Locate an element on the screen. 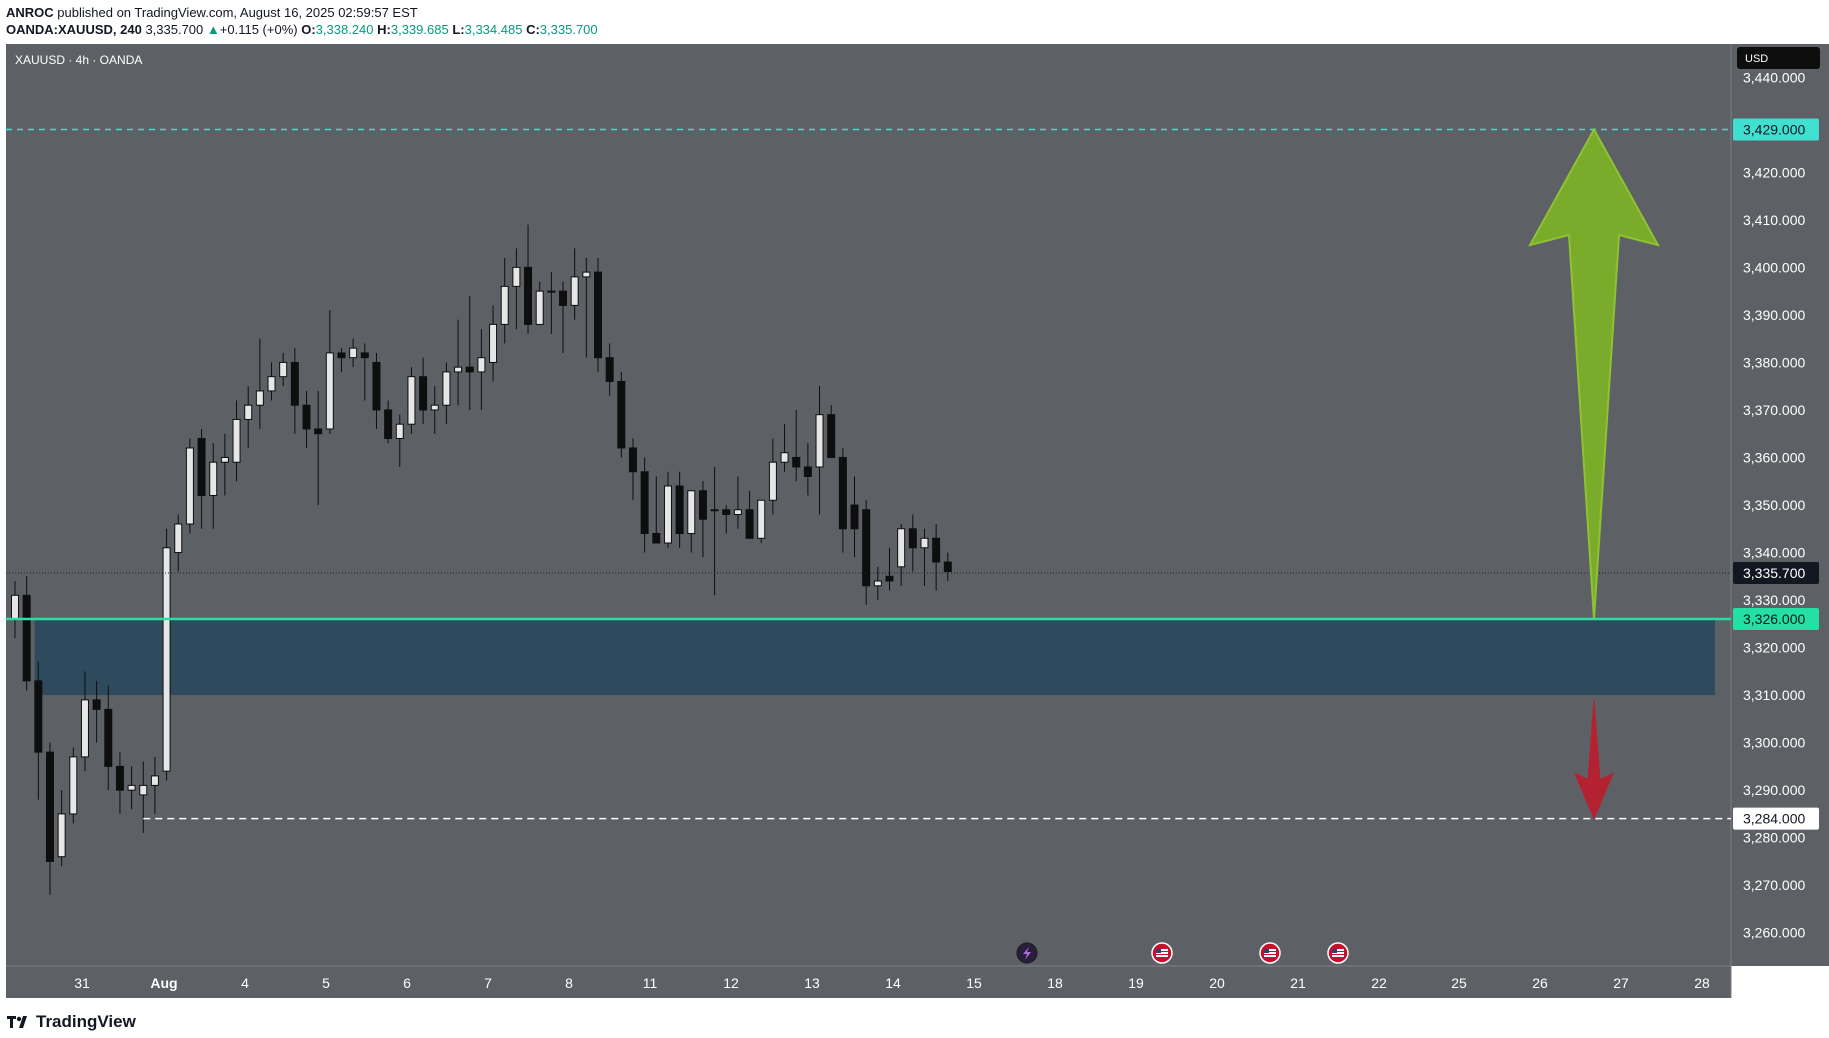 The height and width of the screenshot is (1038, 1829). current-price-tag: 3,335.700 is located at coordinates (1774, 573).